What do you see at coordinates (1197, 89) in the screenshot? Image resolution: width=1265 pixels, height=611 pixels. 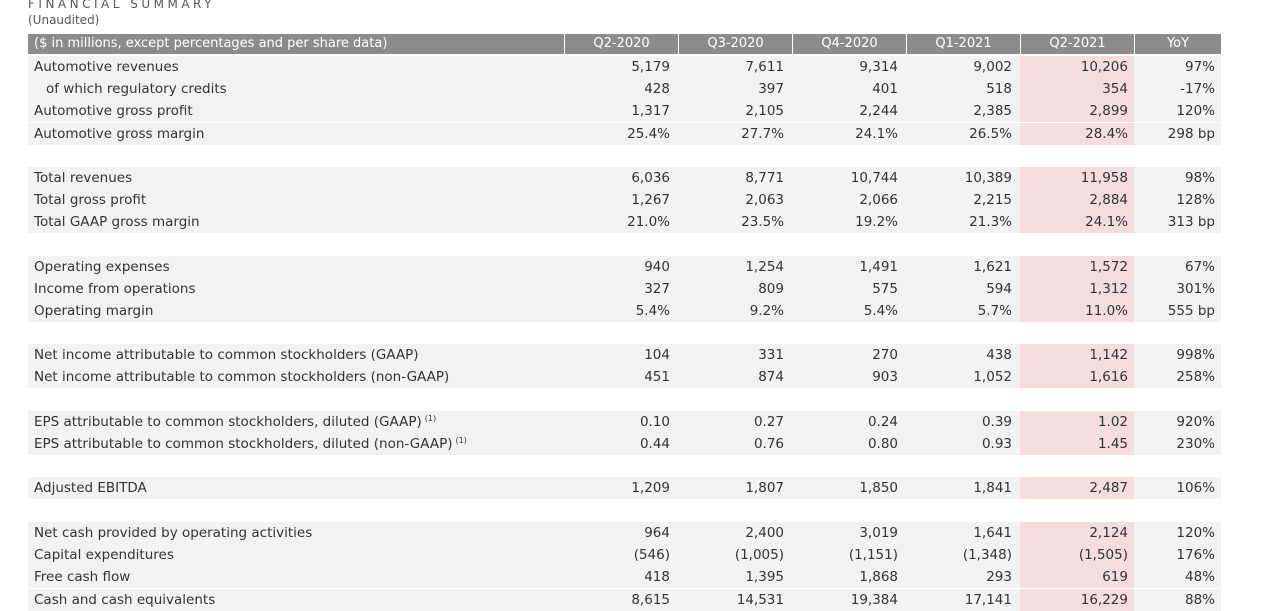 I see `value-cell: -17%` at bounding box center [1197, 89].